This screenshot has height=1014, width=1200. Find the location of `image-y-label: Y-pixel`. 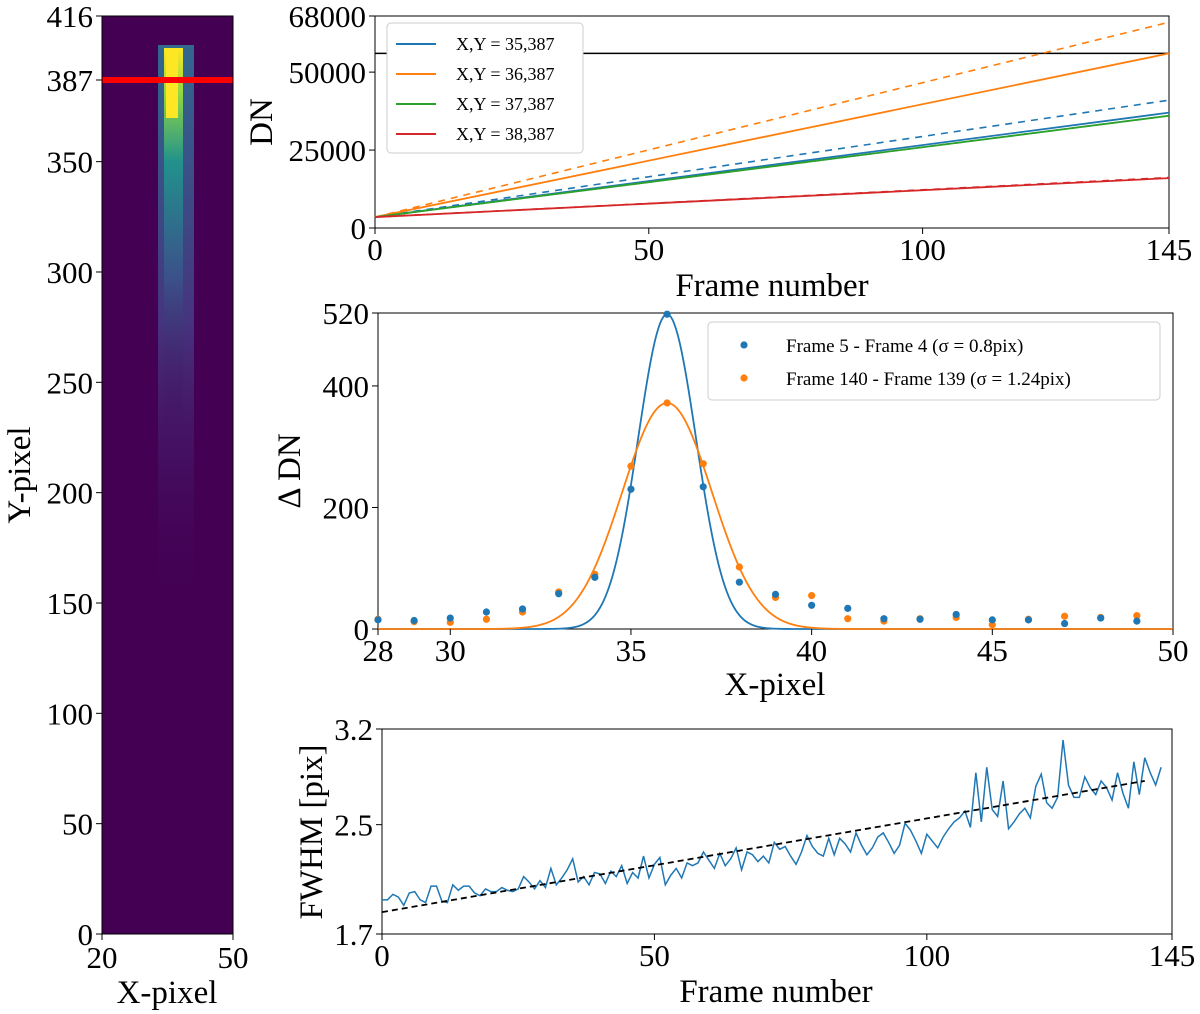

image-y-label: Y-pixel is located at coordinates (20, 474).